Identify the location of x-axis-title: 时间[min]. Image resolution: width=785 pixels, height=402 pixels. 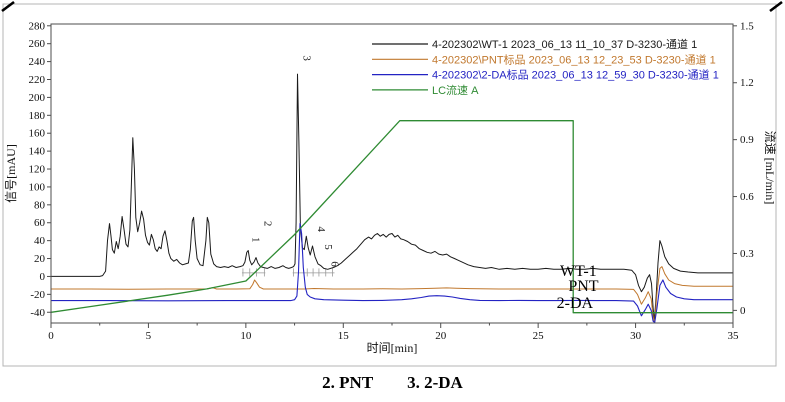
(392, 348).